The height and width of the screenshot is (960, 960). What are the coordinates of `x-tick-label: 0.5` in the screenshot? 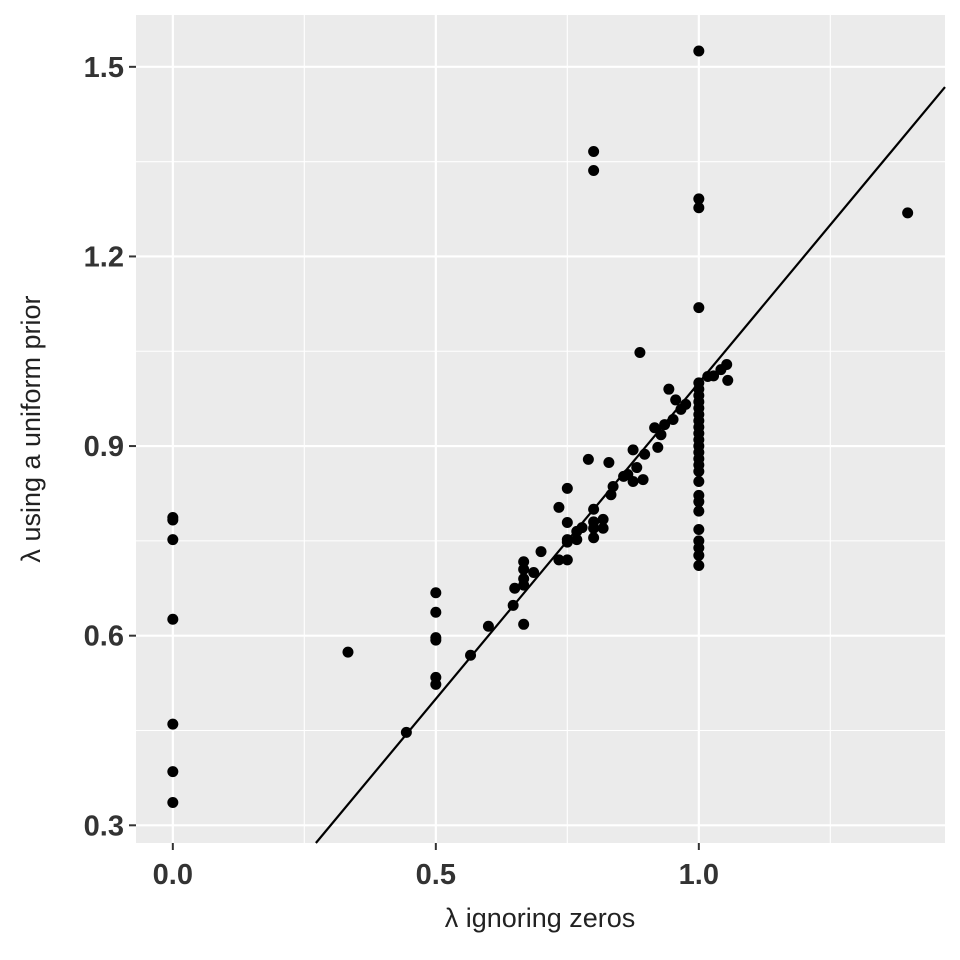 It's located at (436, 875).